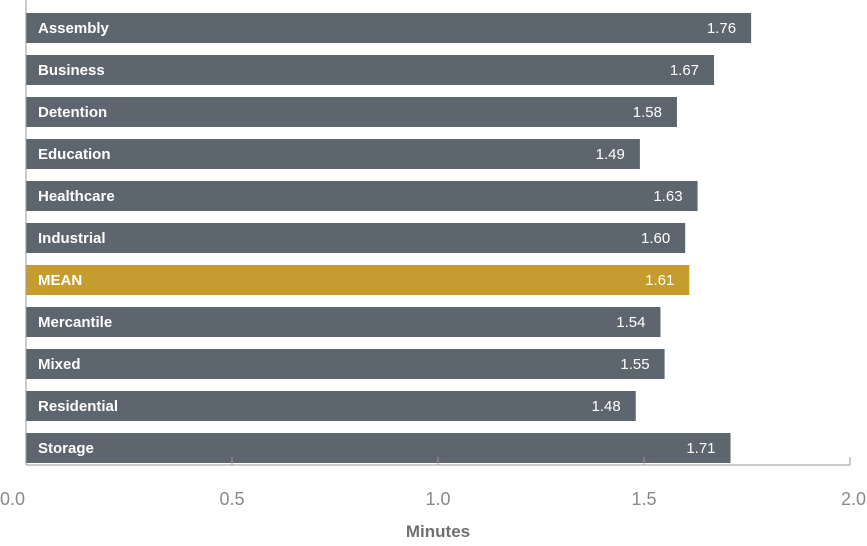  Describe the element at coordinates (66, 448) in the screenshot. I see `category-label: Storage` at that location.